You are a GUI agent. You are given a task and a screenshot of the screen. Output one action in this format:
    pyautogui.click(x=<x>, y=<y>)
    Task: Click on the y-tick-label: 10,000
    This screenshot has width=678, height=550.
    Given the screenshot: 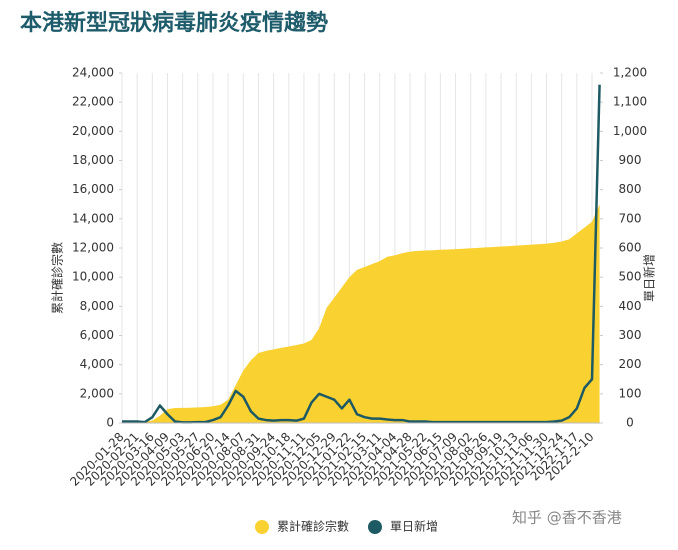 What is the action you would take?
    pyautogui.click(x=93, y=277)
    